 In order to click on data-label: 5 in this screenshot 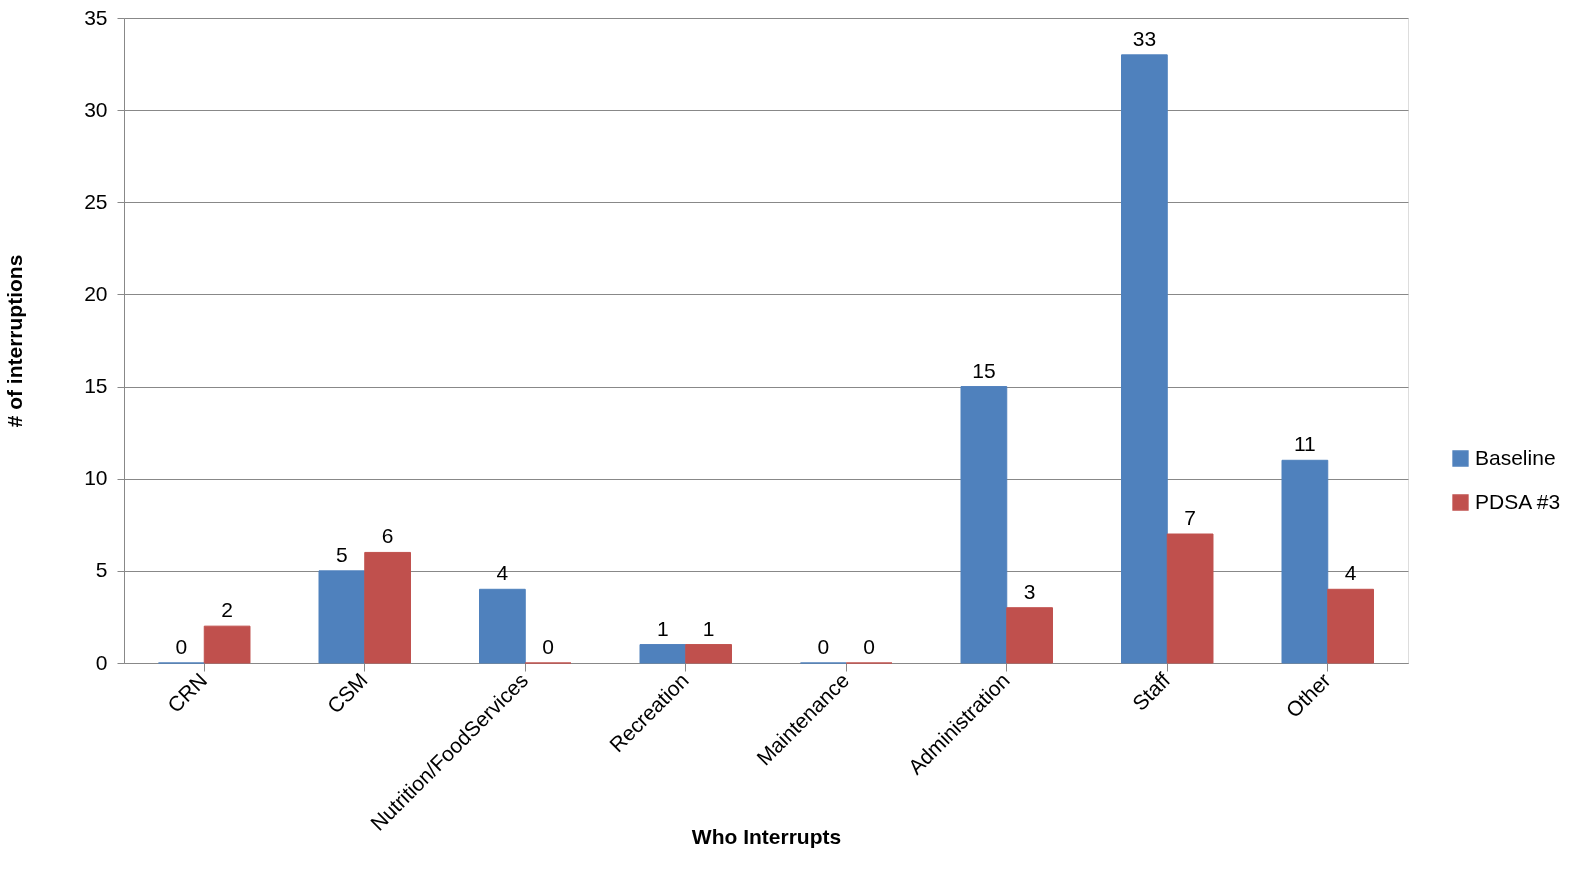, I will do `click(342, 554)`.